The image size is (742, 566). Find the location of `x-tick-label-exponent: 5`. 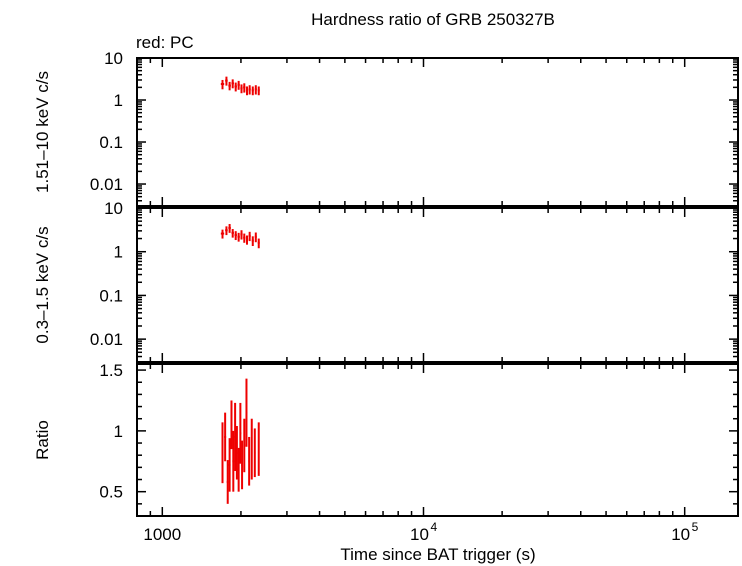

x-tick-label-exponent: 5 is located at coordinates (695, 527).